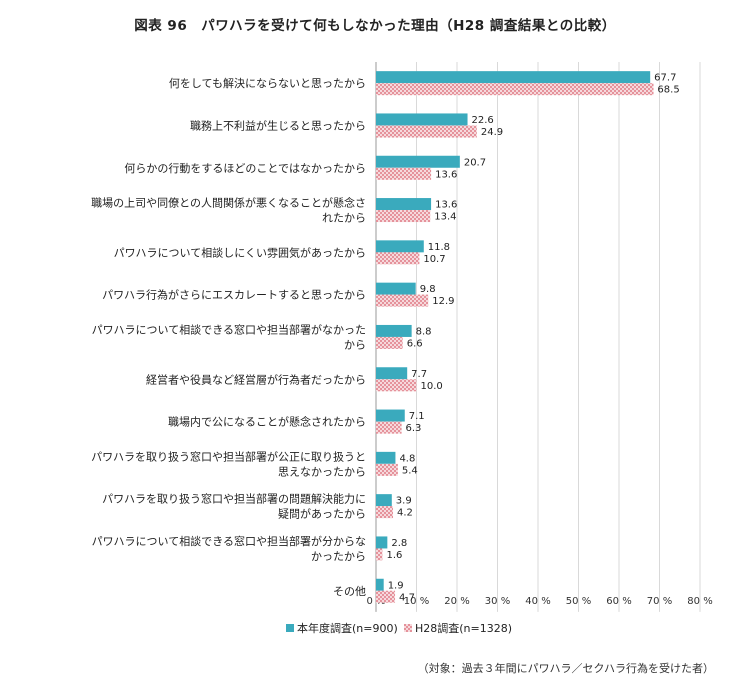 The image size is (750, 698). I want to click on data-label: 3.9, so click(404, 501).